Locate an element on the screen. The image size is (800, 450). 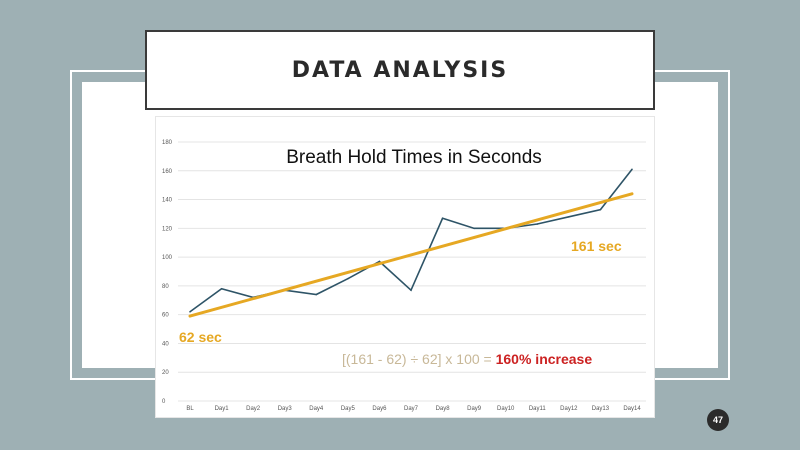
page-number: 47 is located at coordinates (717, 420).